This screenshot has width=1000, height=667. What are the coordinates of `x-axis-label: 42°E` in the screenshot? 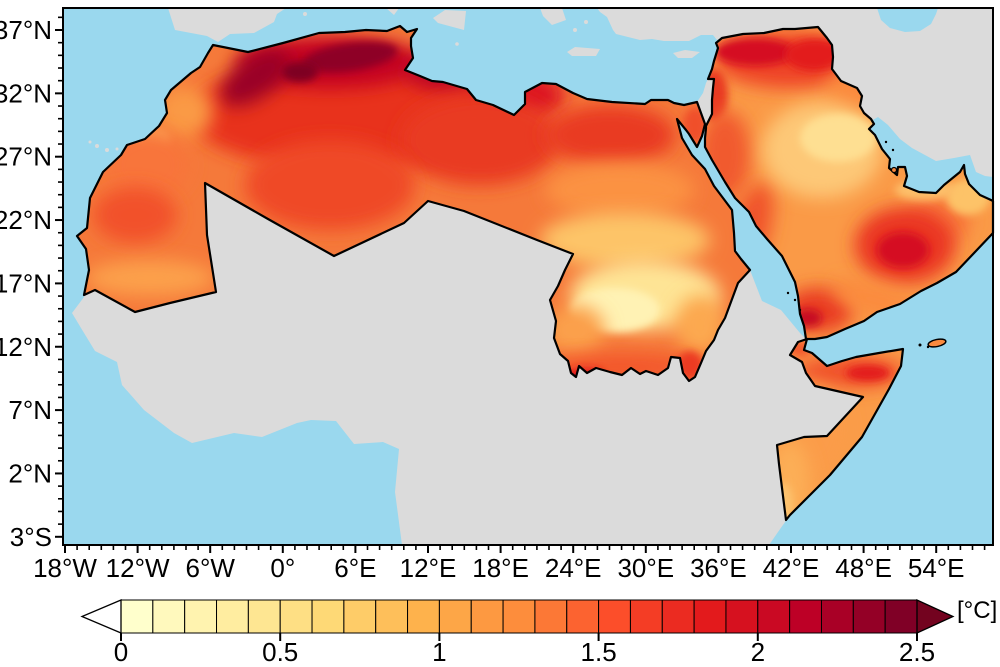 It's located at (791, 568).